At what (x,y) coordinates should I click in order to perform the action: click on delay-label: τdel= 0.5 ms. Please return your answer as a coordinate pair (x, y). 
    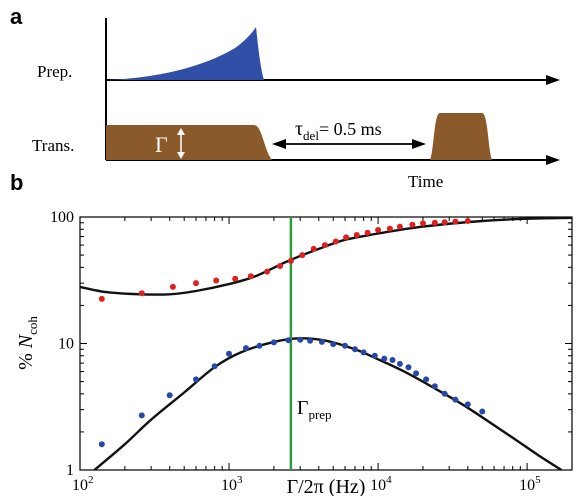
    Looking at the image, I should click on (338, 130).